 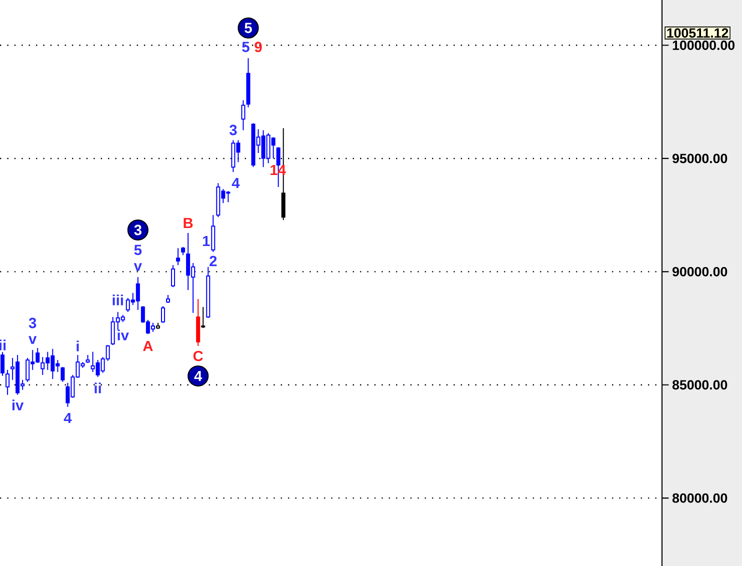 What do you see at coordinates (700, 498) in the screenshot?
I see `y-tick-label: 80000.00` at bounding box center [700, 498].